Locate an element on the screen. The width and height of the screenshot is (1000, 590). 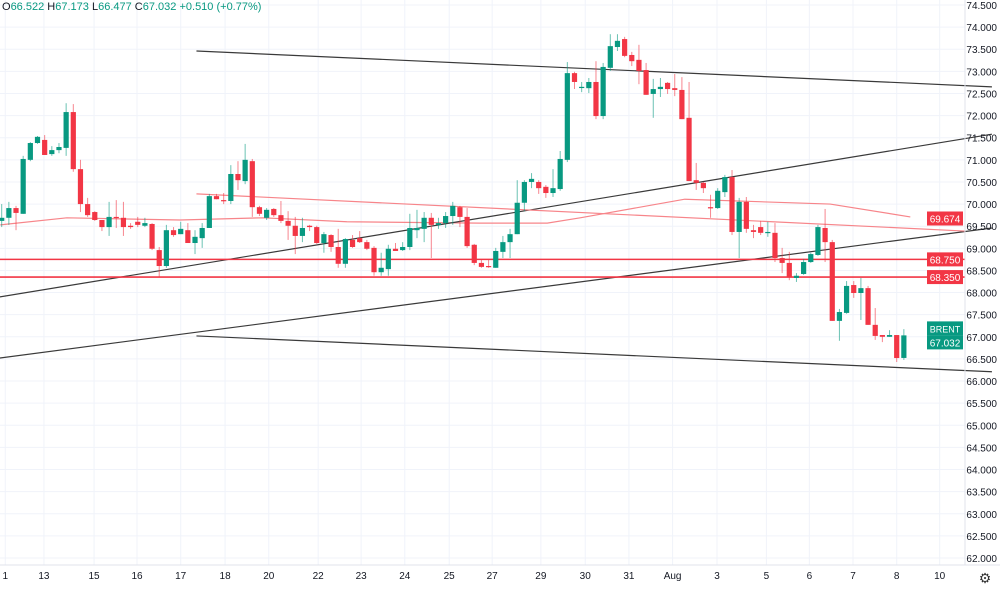
time-tick-label: 22 is located at coordinates (319, 576).